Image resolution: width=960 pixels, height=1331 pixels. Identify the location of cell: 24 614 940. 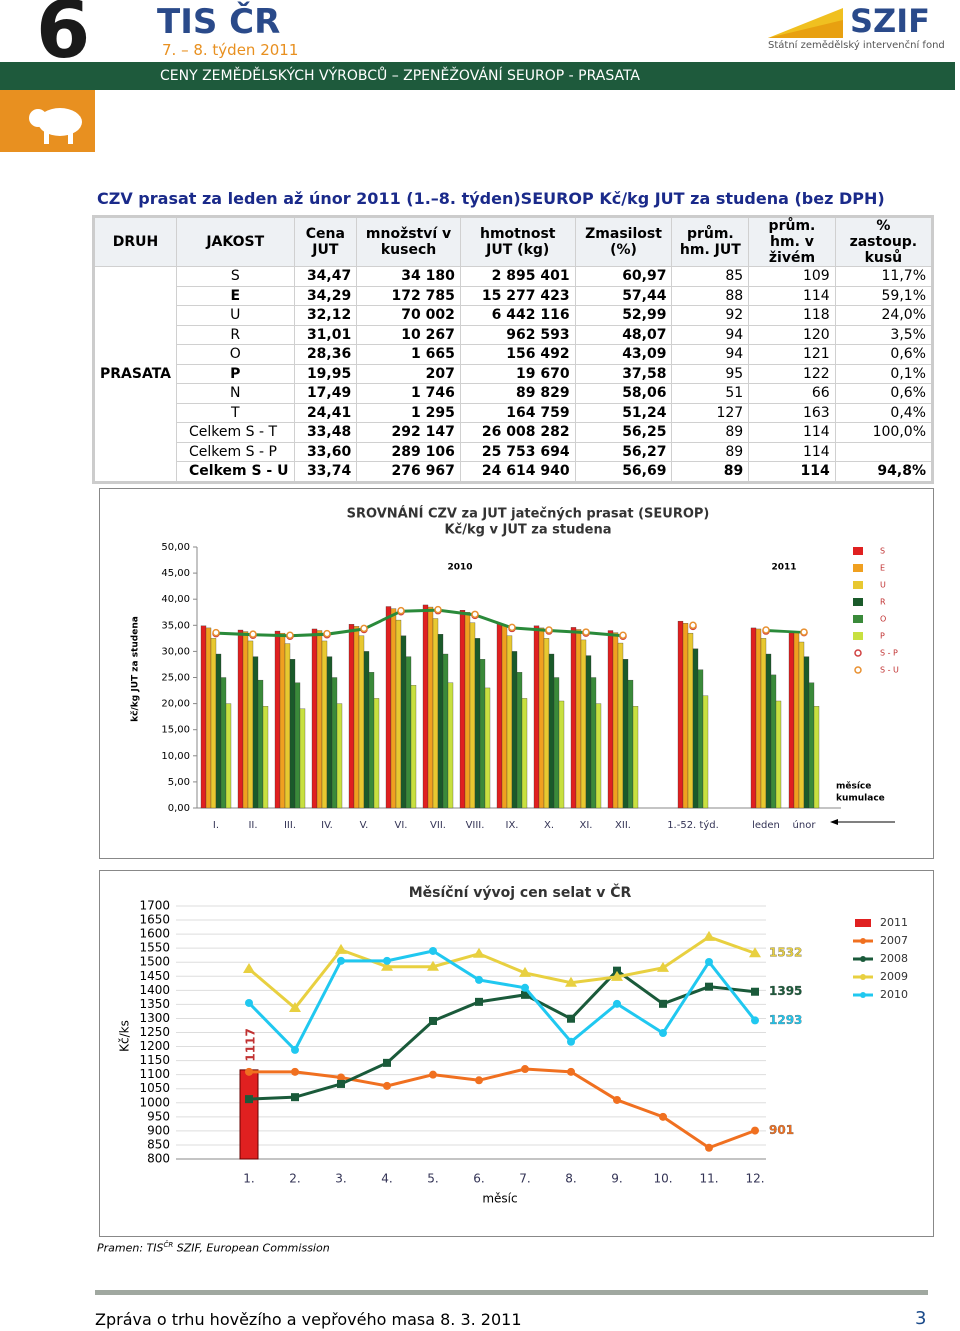
(517, 472).